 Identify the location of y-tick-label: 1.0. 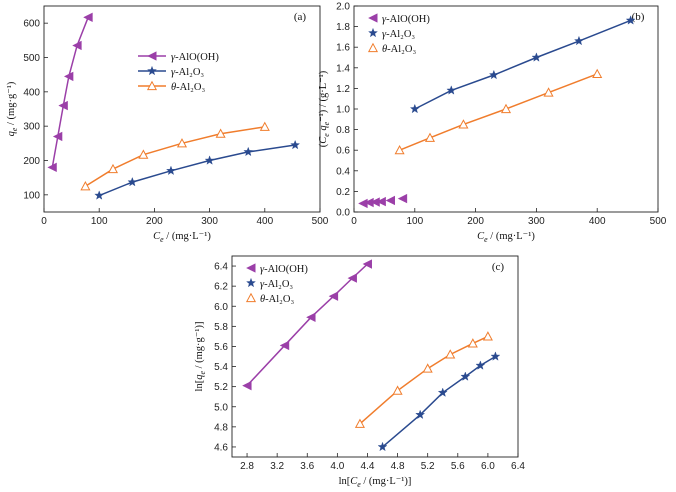
(343, 110).